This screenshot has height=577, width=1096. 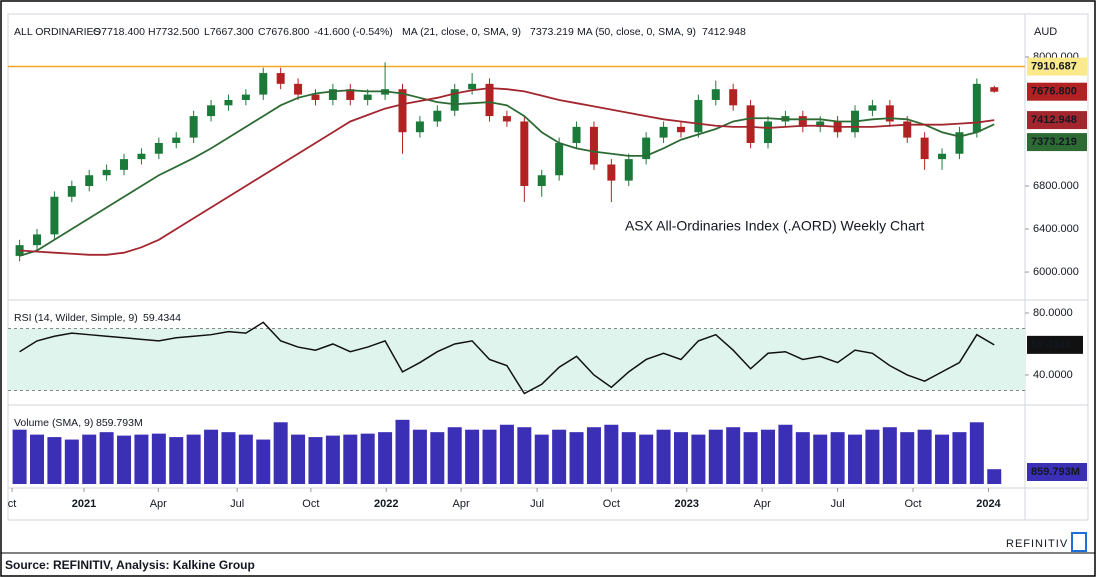 What do you see at coordinates (229, 32) in the screenshot?
I see `header-low: L7667.300` at bounding box center [229, 32].